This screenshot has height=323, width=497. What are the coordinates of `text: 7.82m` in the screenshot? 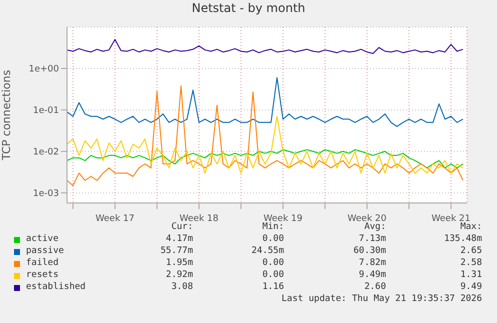 It's located at (372, 263).